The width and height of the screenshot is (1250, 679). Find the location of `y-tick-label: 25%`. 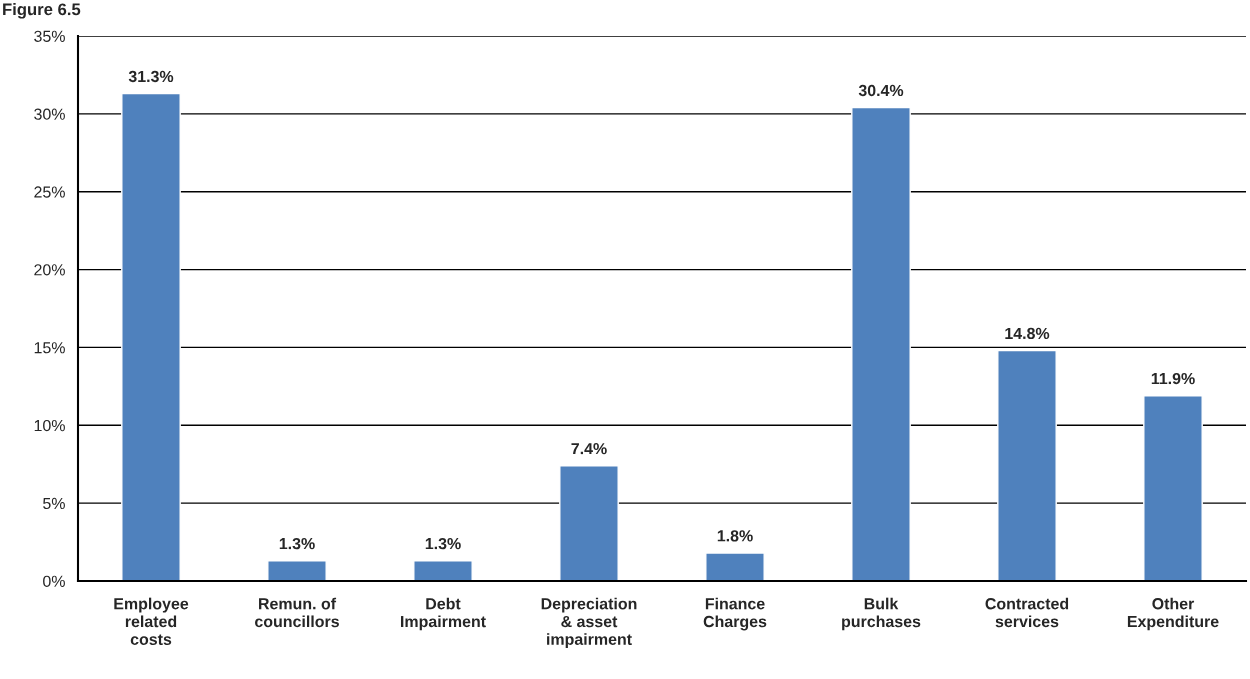

y-tick-label: 25% is located at coordinates (49, 192).